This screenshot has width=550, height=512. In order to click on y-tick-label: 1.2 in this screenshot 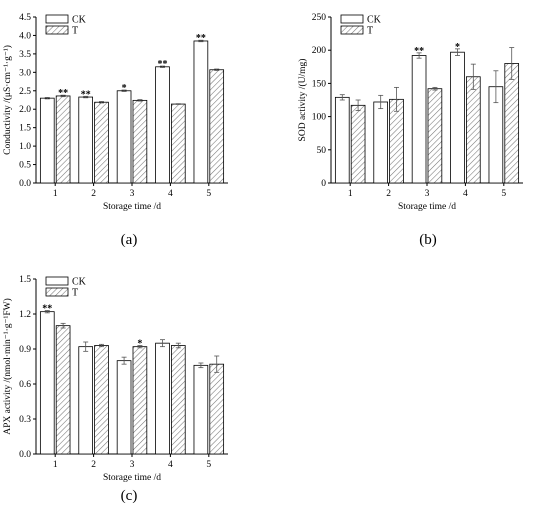, I will do `click(25, 315)`.